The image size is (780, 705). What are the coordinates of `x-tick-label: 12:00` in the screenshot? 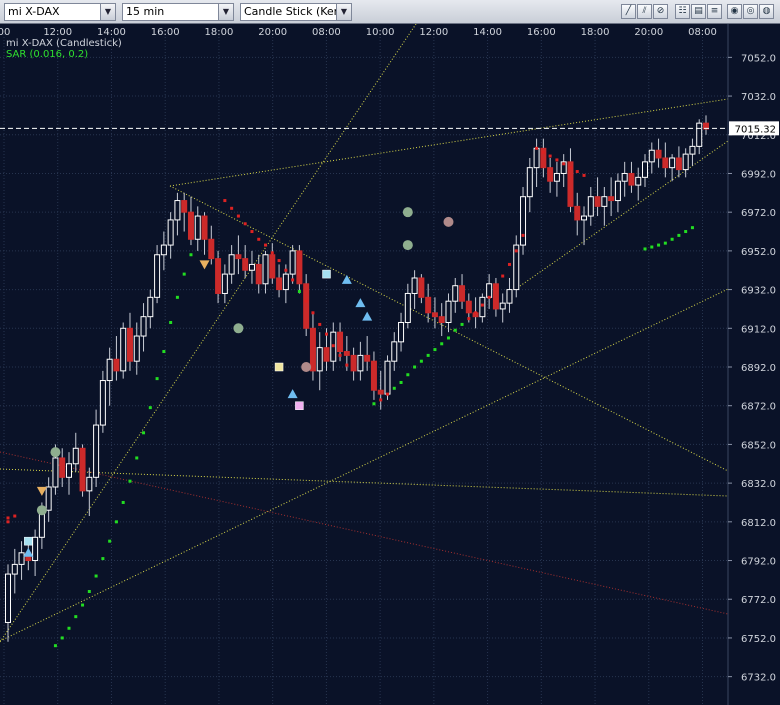 It's located at (57, 32).